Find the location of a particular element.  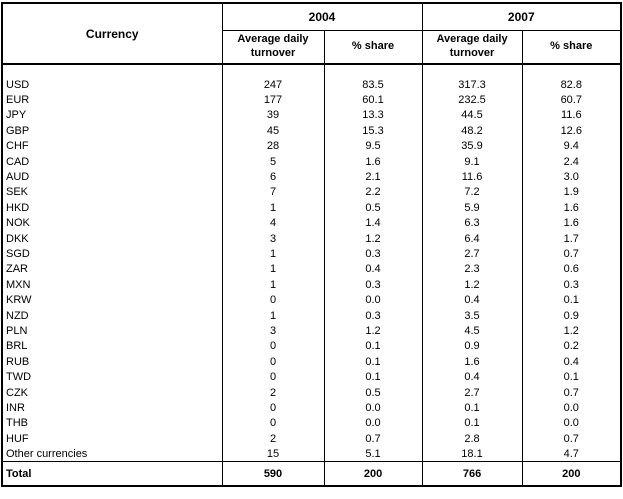

table-row: SGD 1 0.3 2.7 0.7 is located at coordinates (311, 254).